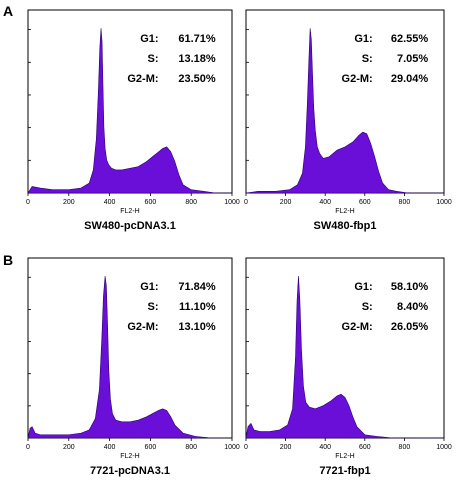 This screenshot has width=456, height=491. Describe the element at coordinates (197, 287) in the screenshot. I see `stat-value: 71.84%` at that location.